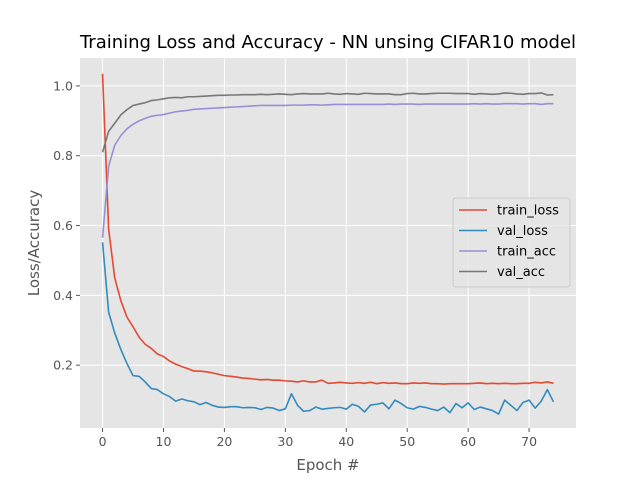 Image resolution: width=640 pixels, height=480 pixels. Describe the element at coordinates (327, 122) in the screenshot. I see `series-line-val-acc` at that location.